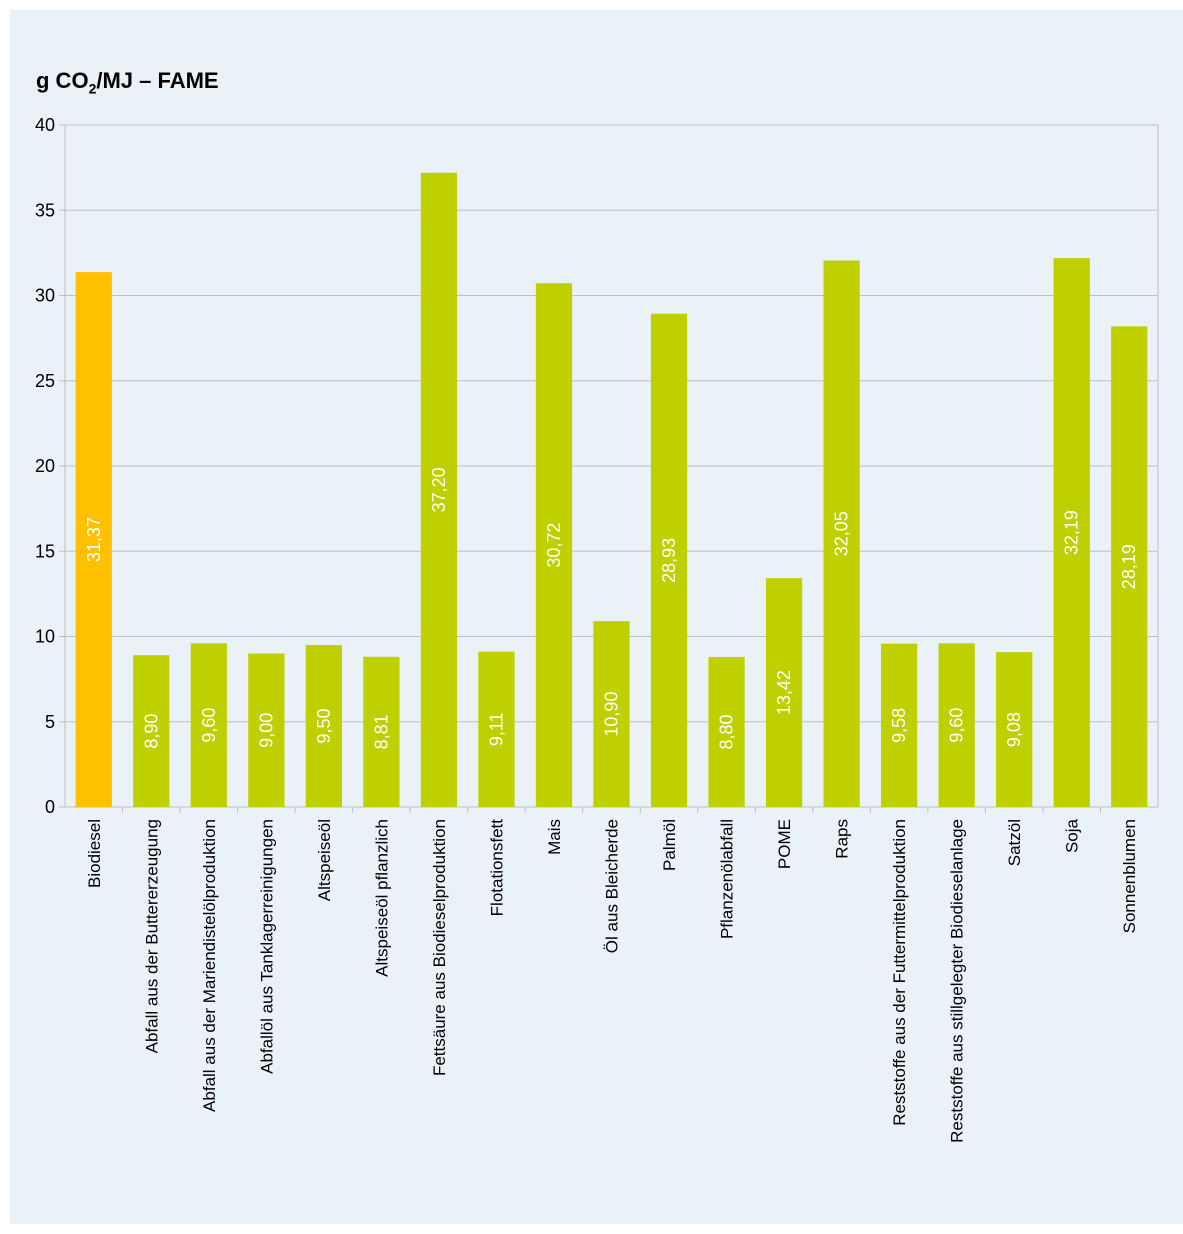  What do you see at coordinates (324, 860) in the screenshot?
I see `category-label-4: Altspeiseöl` at bounding box center [324, 860].